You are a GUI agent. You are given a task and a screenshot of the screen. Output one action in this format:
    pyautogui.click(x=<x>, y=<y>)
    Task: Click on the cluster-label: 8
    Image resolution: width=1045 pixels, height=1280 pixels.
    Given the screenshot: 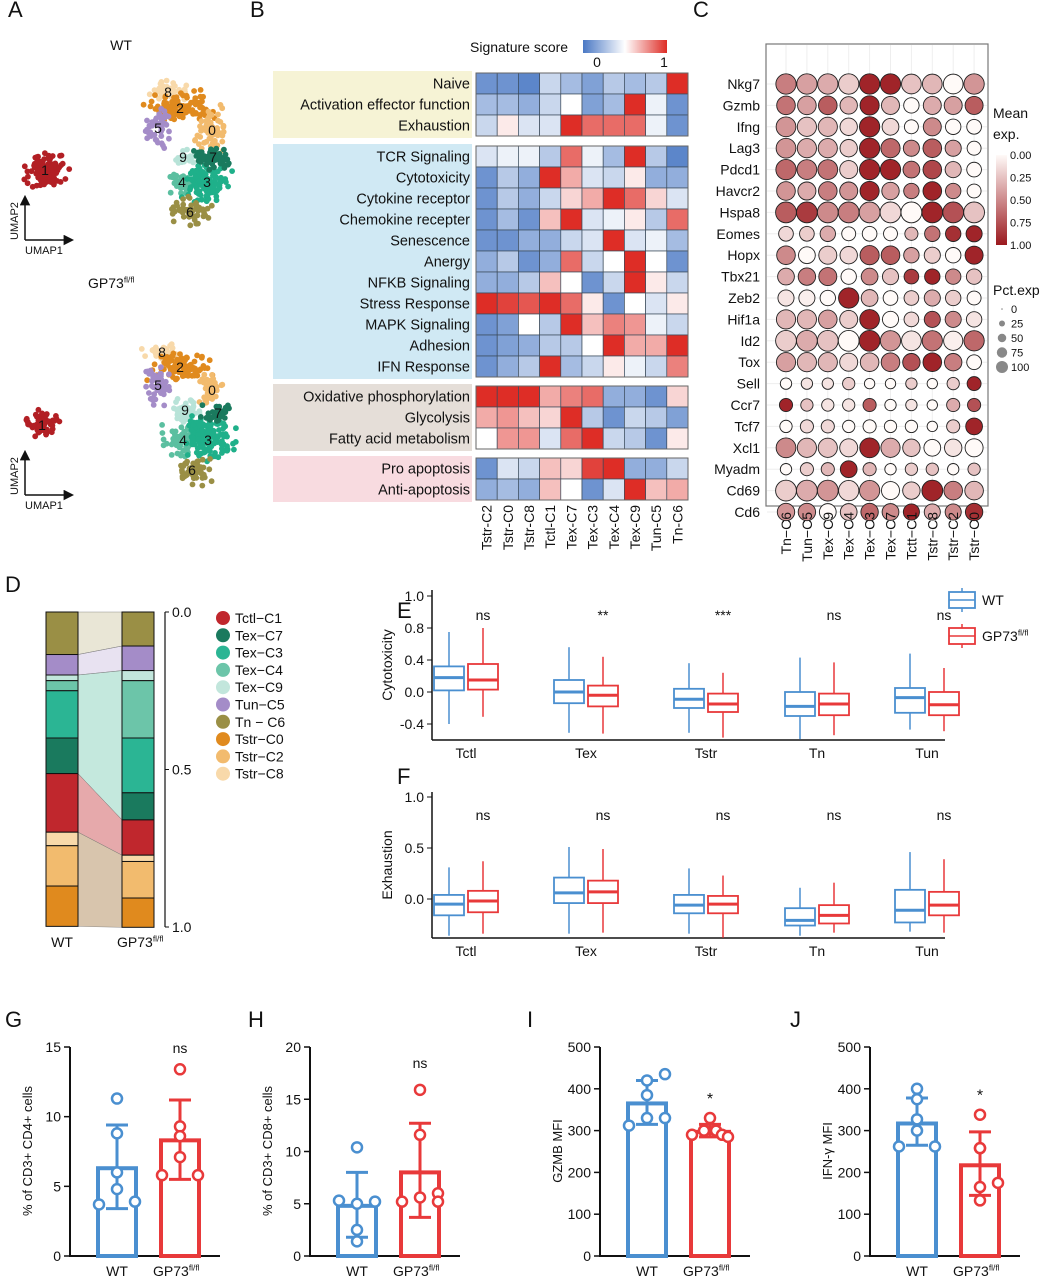 What is the action you would take?
    pyautogui.click(x=168, y=92)
    